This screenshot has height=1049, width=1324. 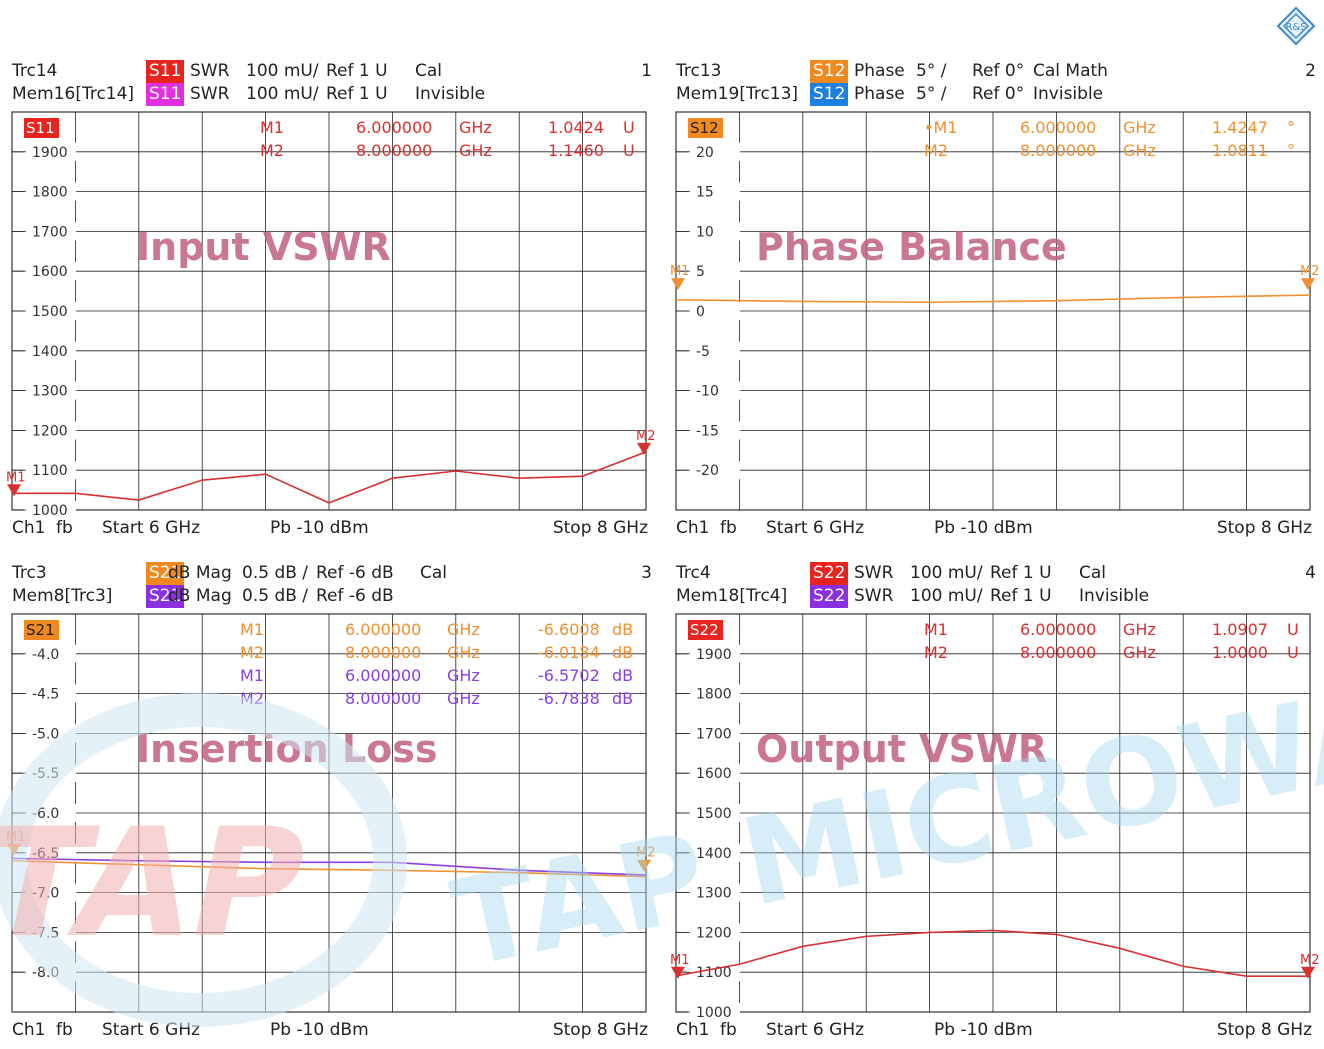 What do you see at coordinates (646, 573) in the screenshot?
I see `panel-number: 3` at bounding box center [646, 573].